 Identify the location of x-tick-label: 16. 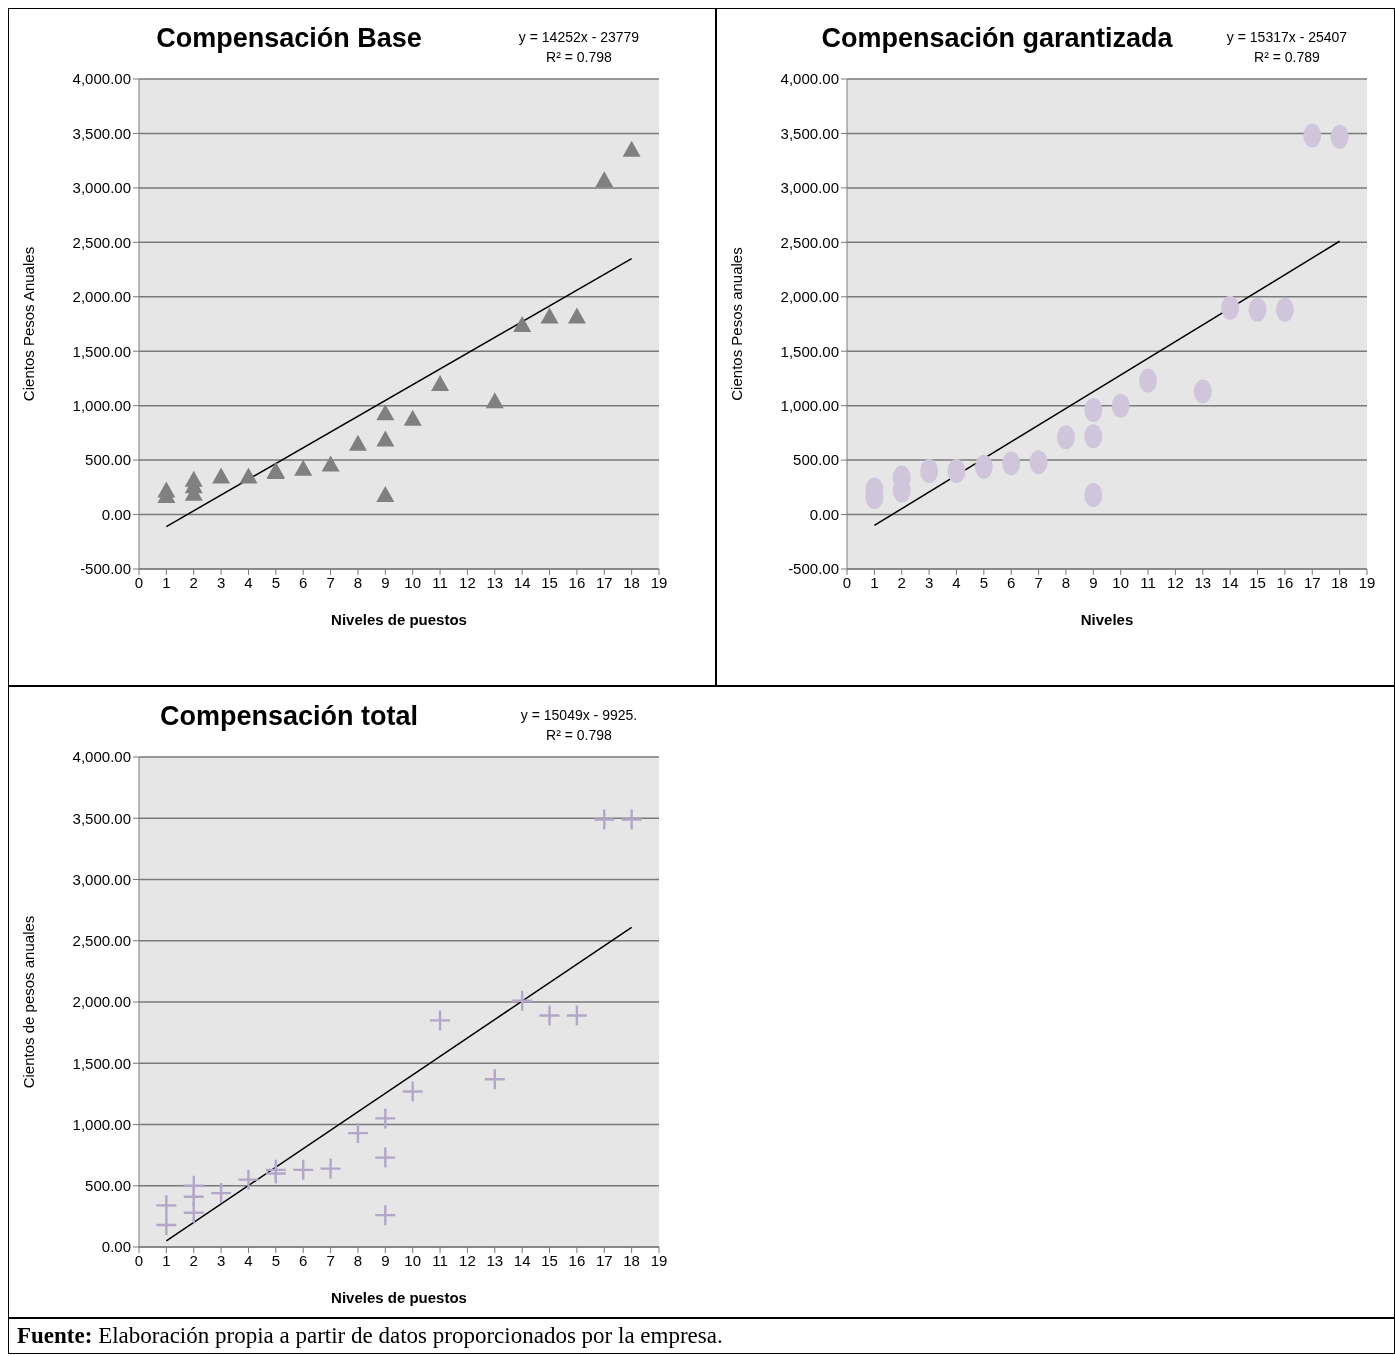
(577, 582).